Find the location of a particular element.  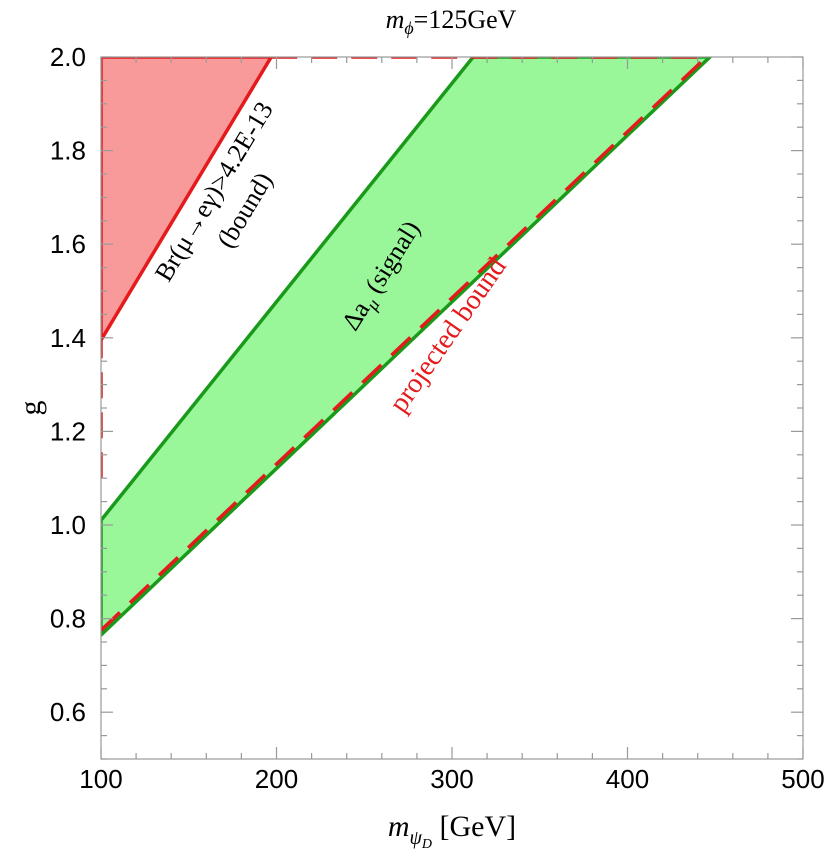

chart-title: mϕ=125GeV is located at coordinates (451, 21).